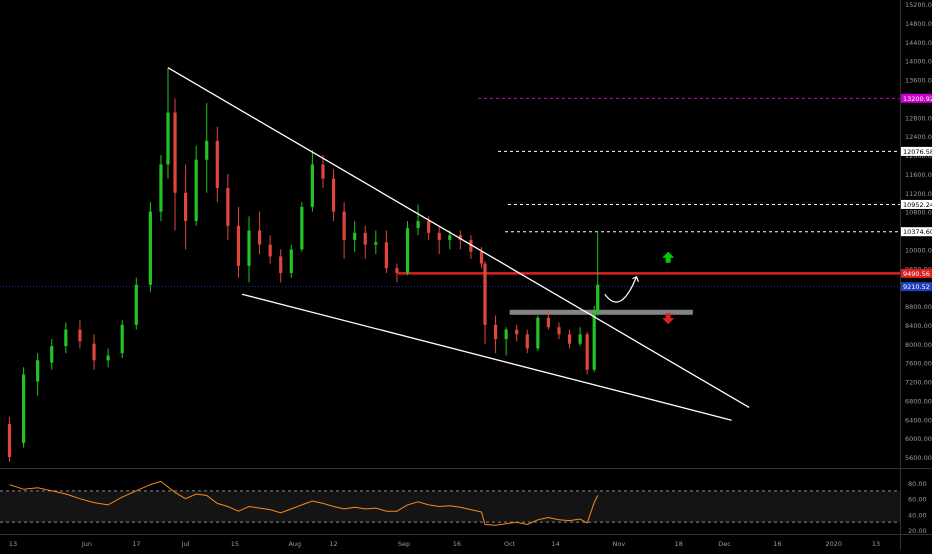 The height and width of the screenshot is (554, 932). I want to click on rsi-band-fill, so click(450, 506).